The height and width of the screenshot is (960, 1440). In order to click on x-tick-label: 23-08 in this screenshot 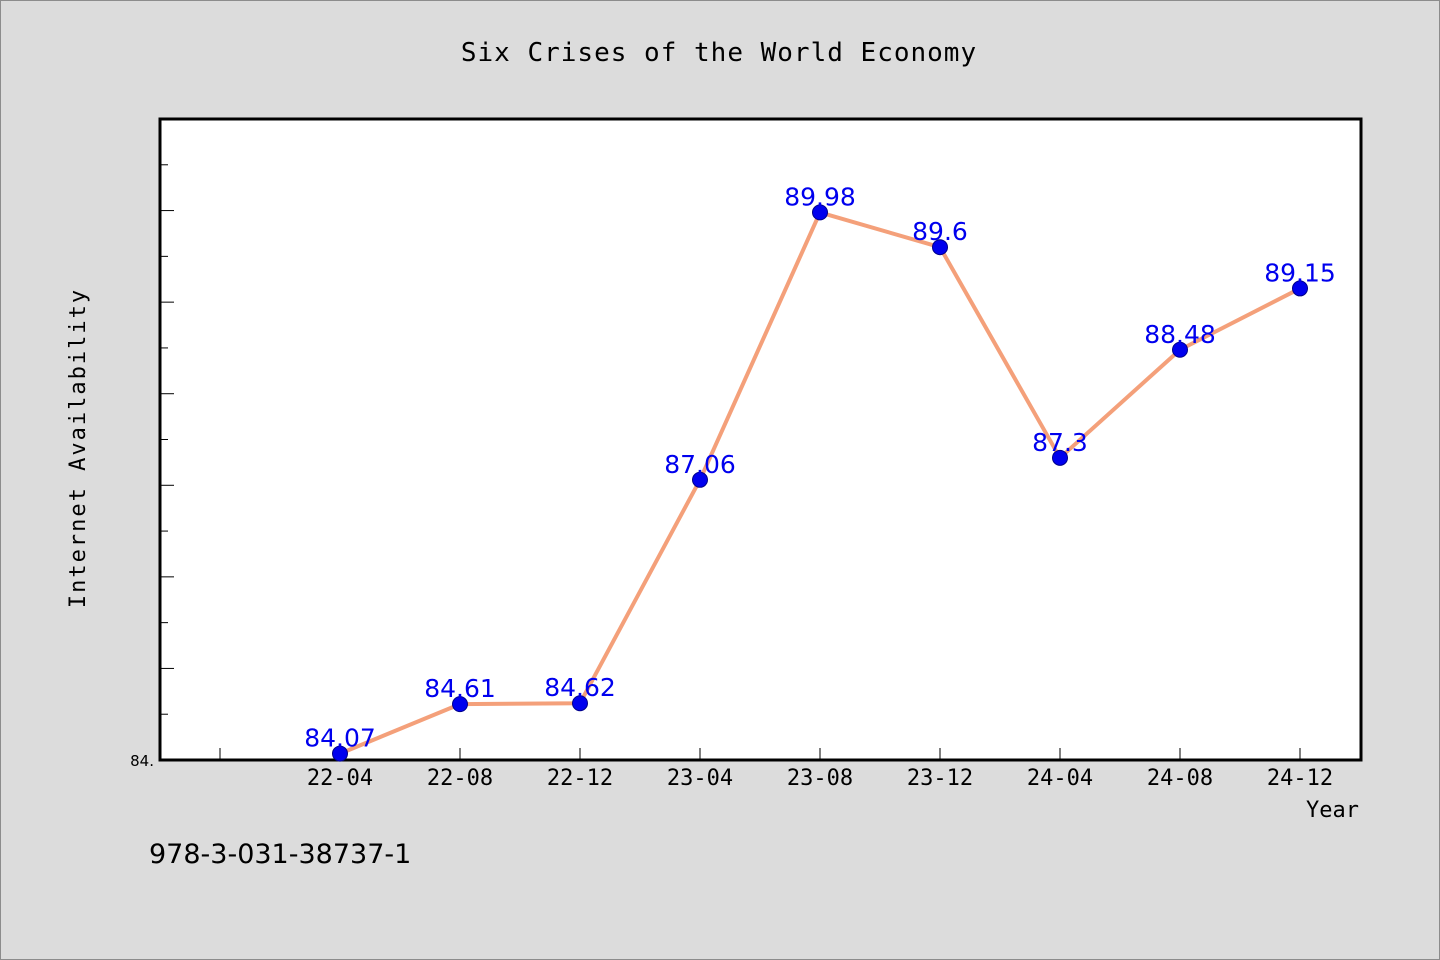, I will do `click(820, 778)`.